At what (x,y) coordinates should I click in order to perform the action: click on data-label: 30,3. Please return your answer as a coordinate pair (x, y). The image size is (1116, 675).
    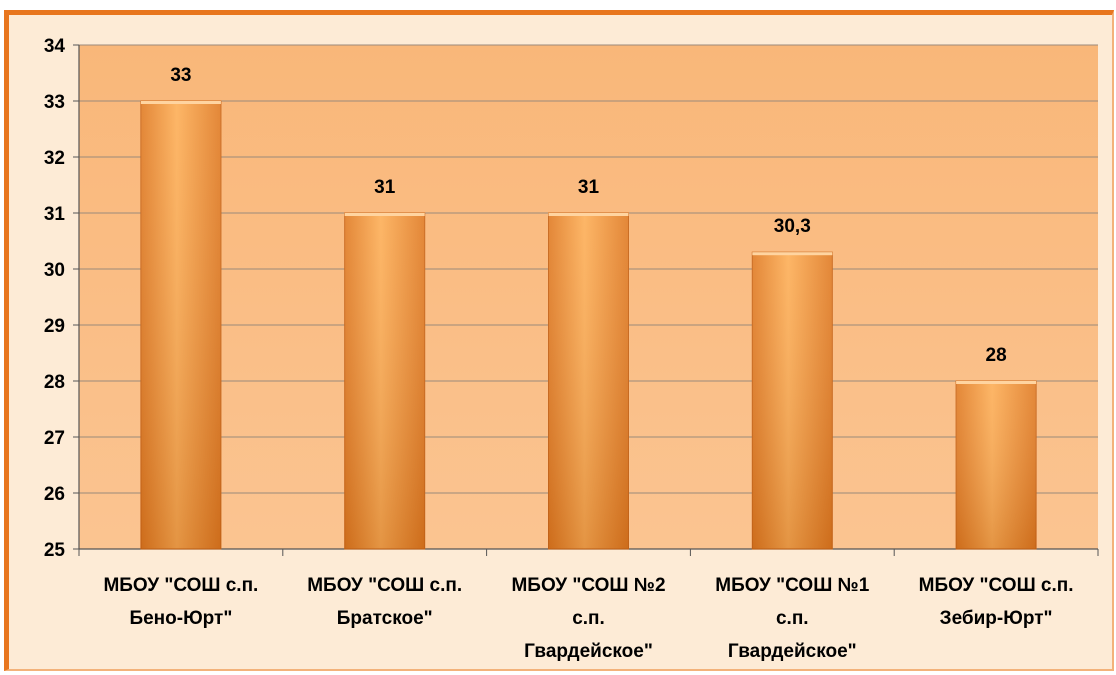
    Looking at the image, I should click on (792, 226).